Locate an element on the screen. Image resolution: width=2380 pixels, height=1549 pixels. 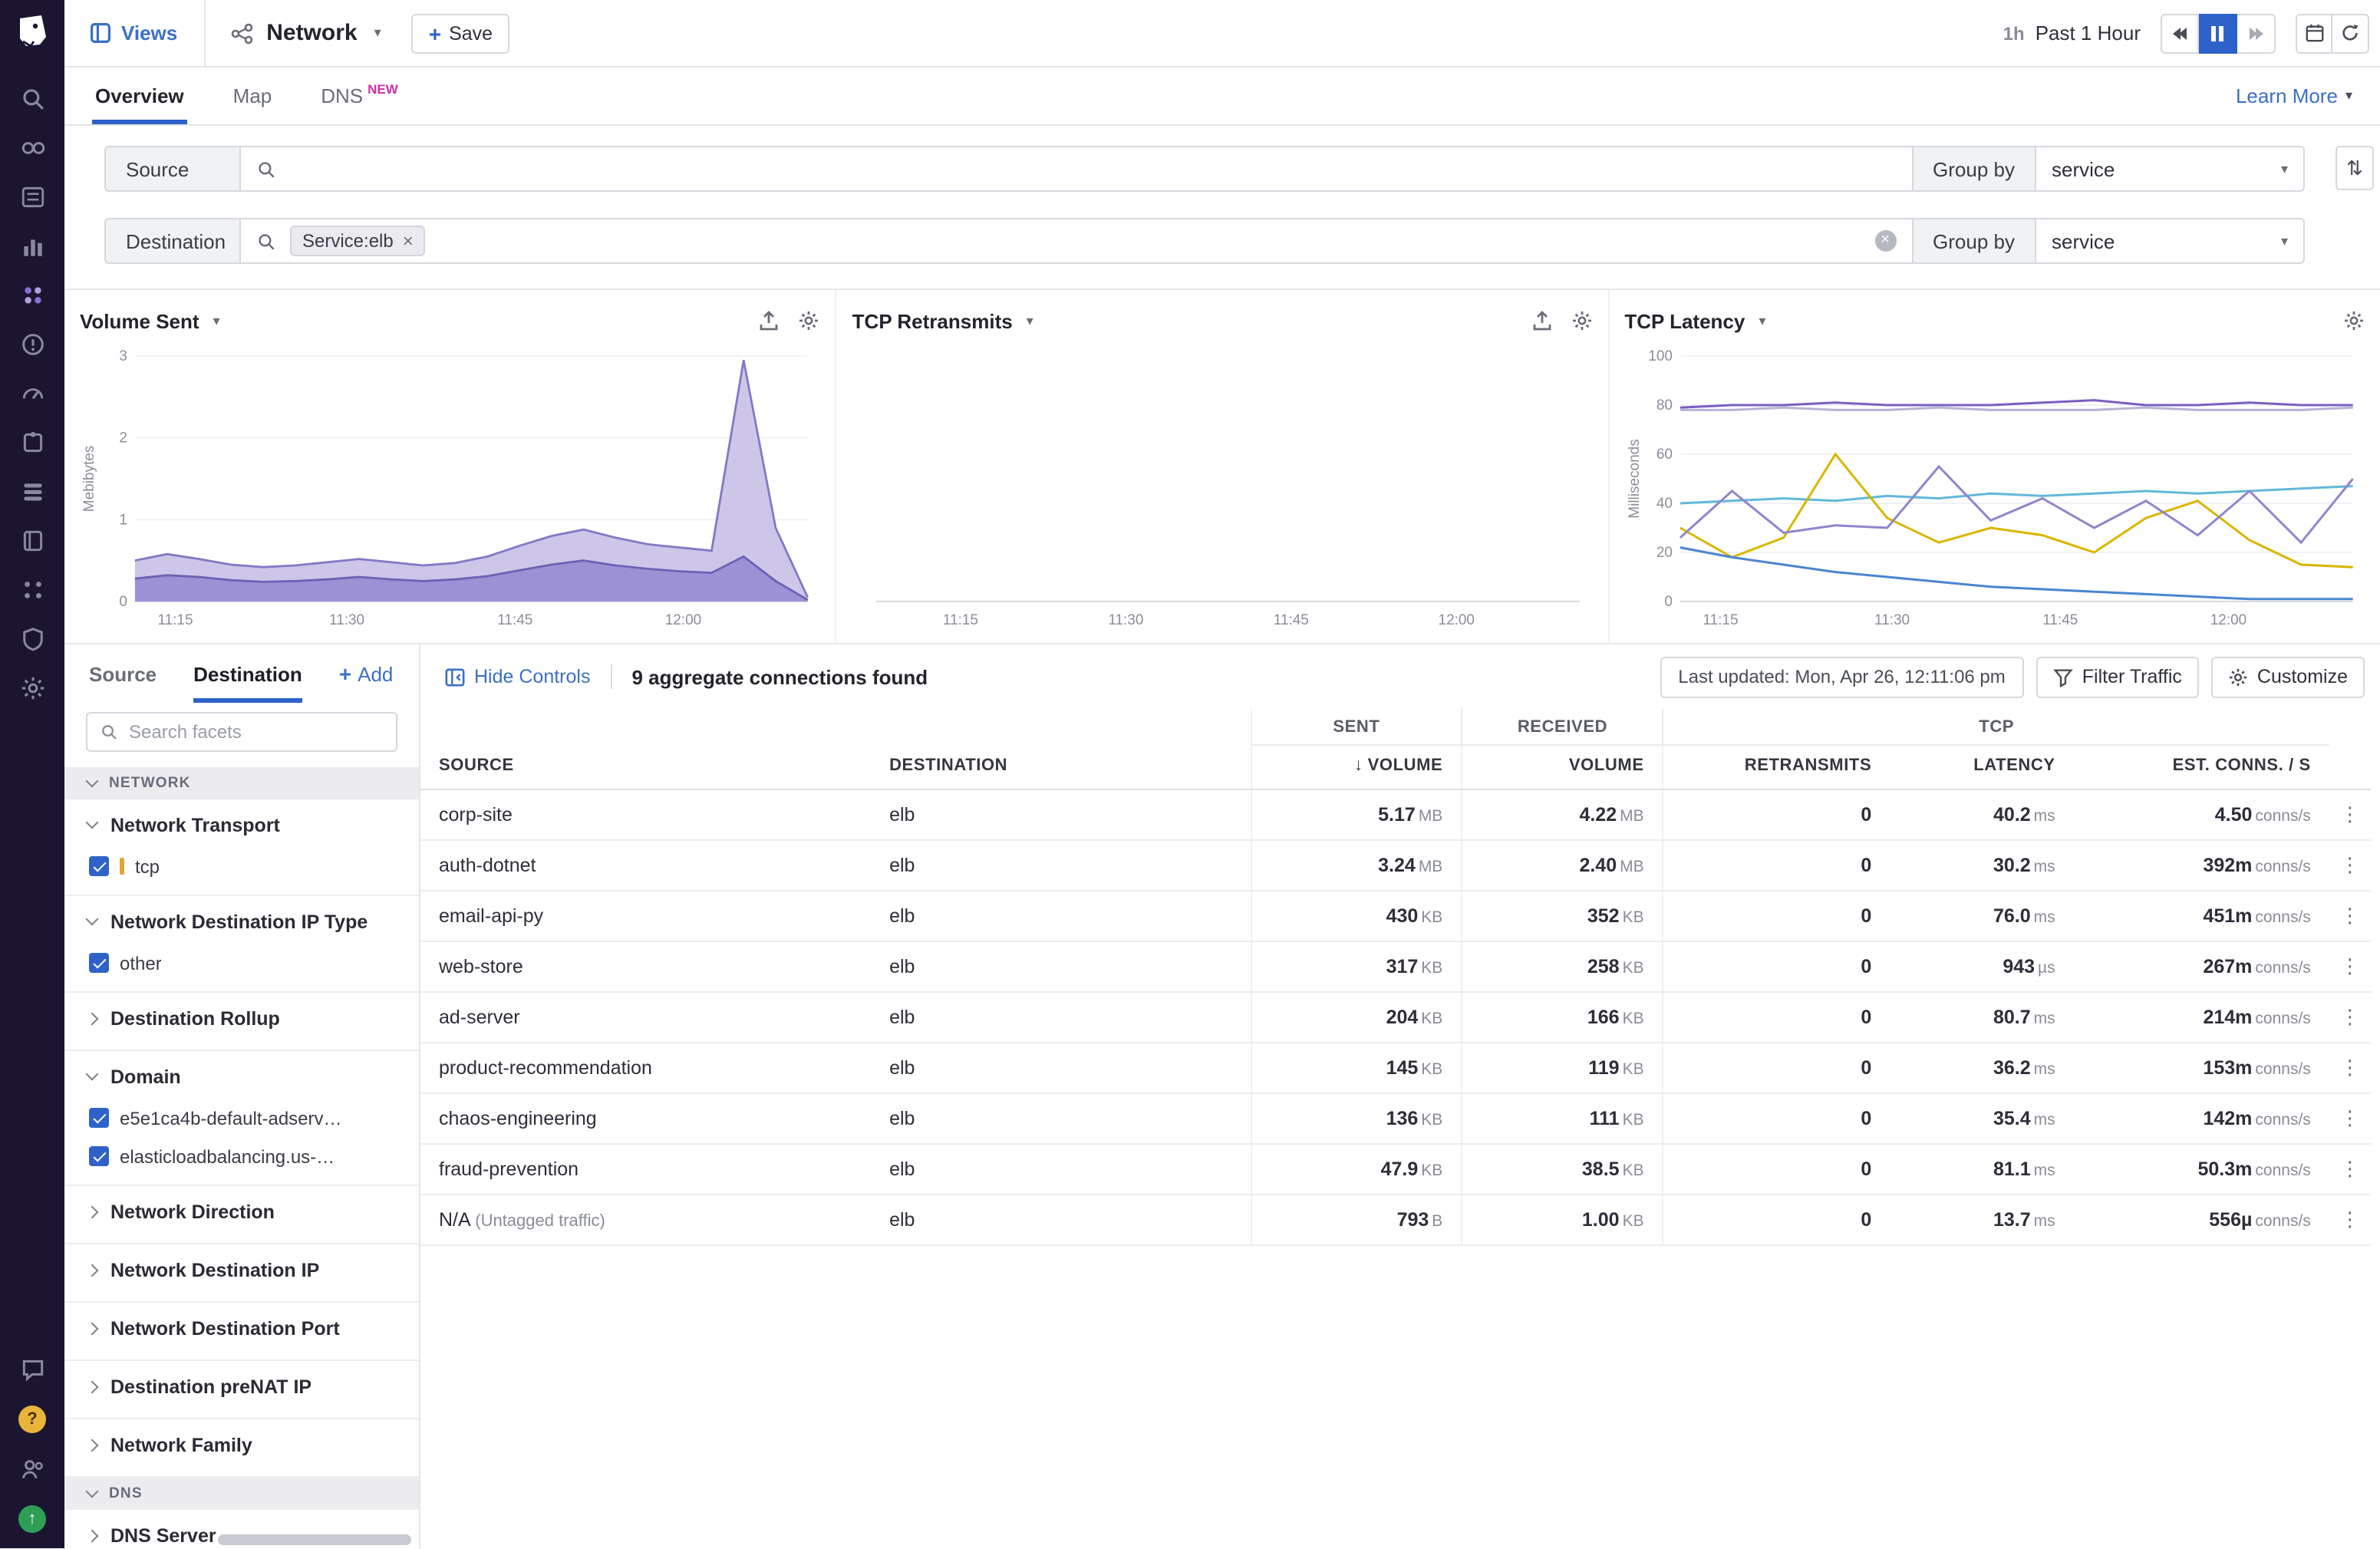
support-chat-icon is located at coordinates (32, 1370).